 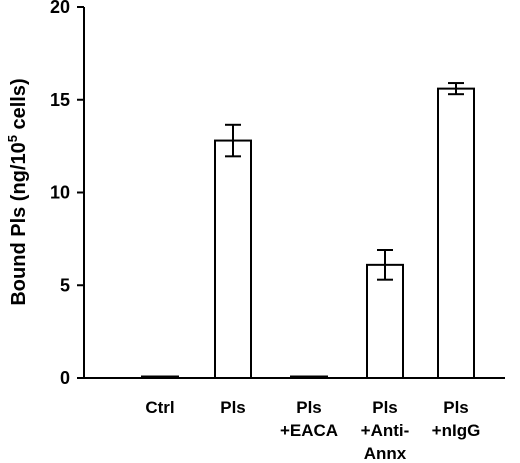 I want to click on y-axis-title-prefix: Bound Pls (ng/10, so click(x=19, y=223).